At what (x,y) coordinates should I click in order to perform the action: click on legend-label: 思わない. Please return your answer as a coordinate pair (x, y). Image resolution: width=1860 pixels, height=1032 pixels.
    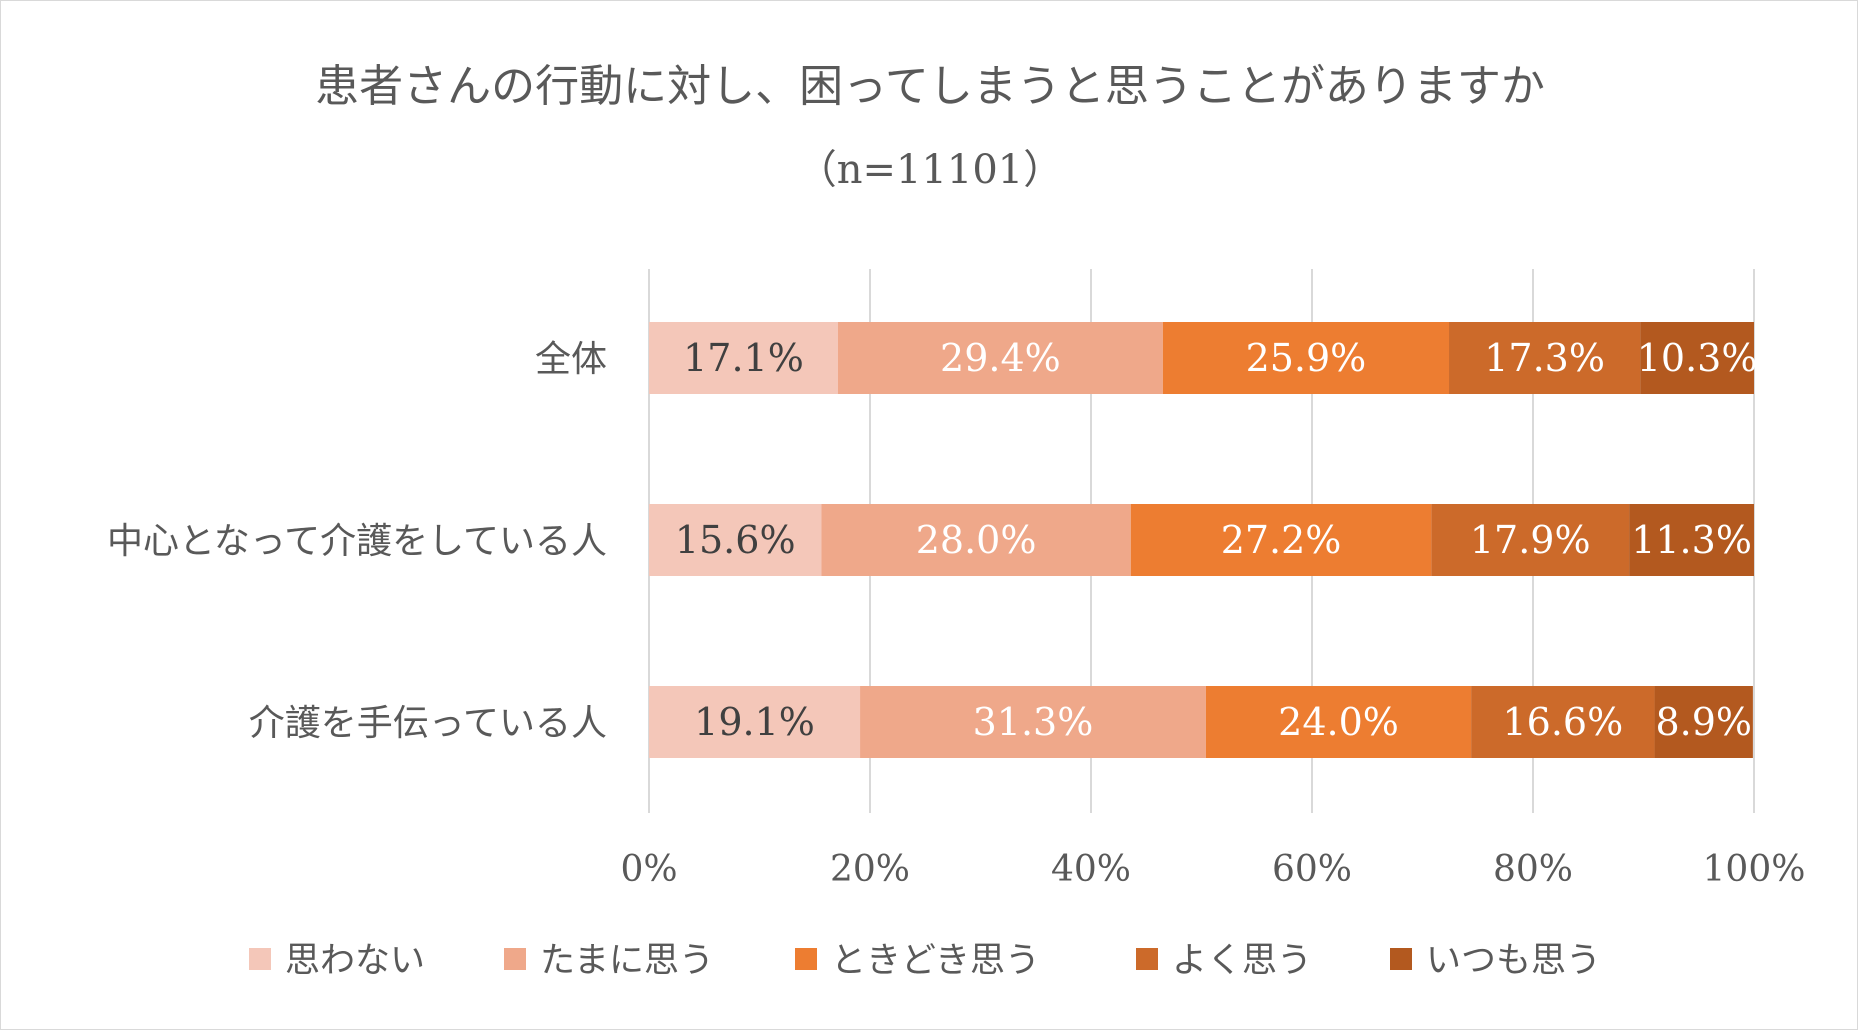
    Looking at the image, I should click on (355, 961).